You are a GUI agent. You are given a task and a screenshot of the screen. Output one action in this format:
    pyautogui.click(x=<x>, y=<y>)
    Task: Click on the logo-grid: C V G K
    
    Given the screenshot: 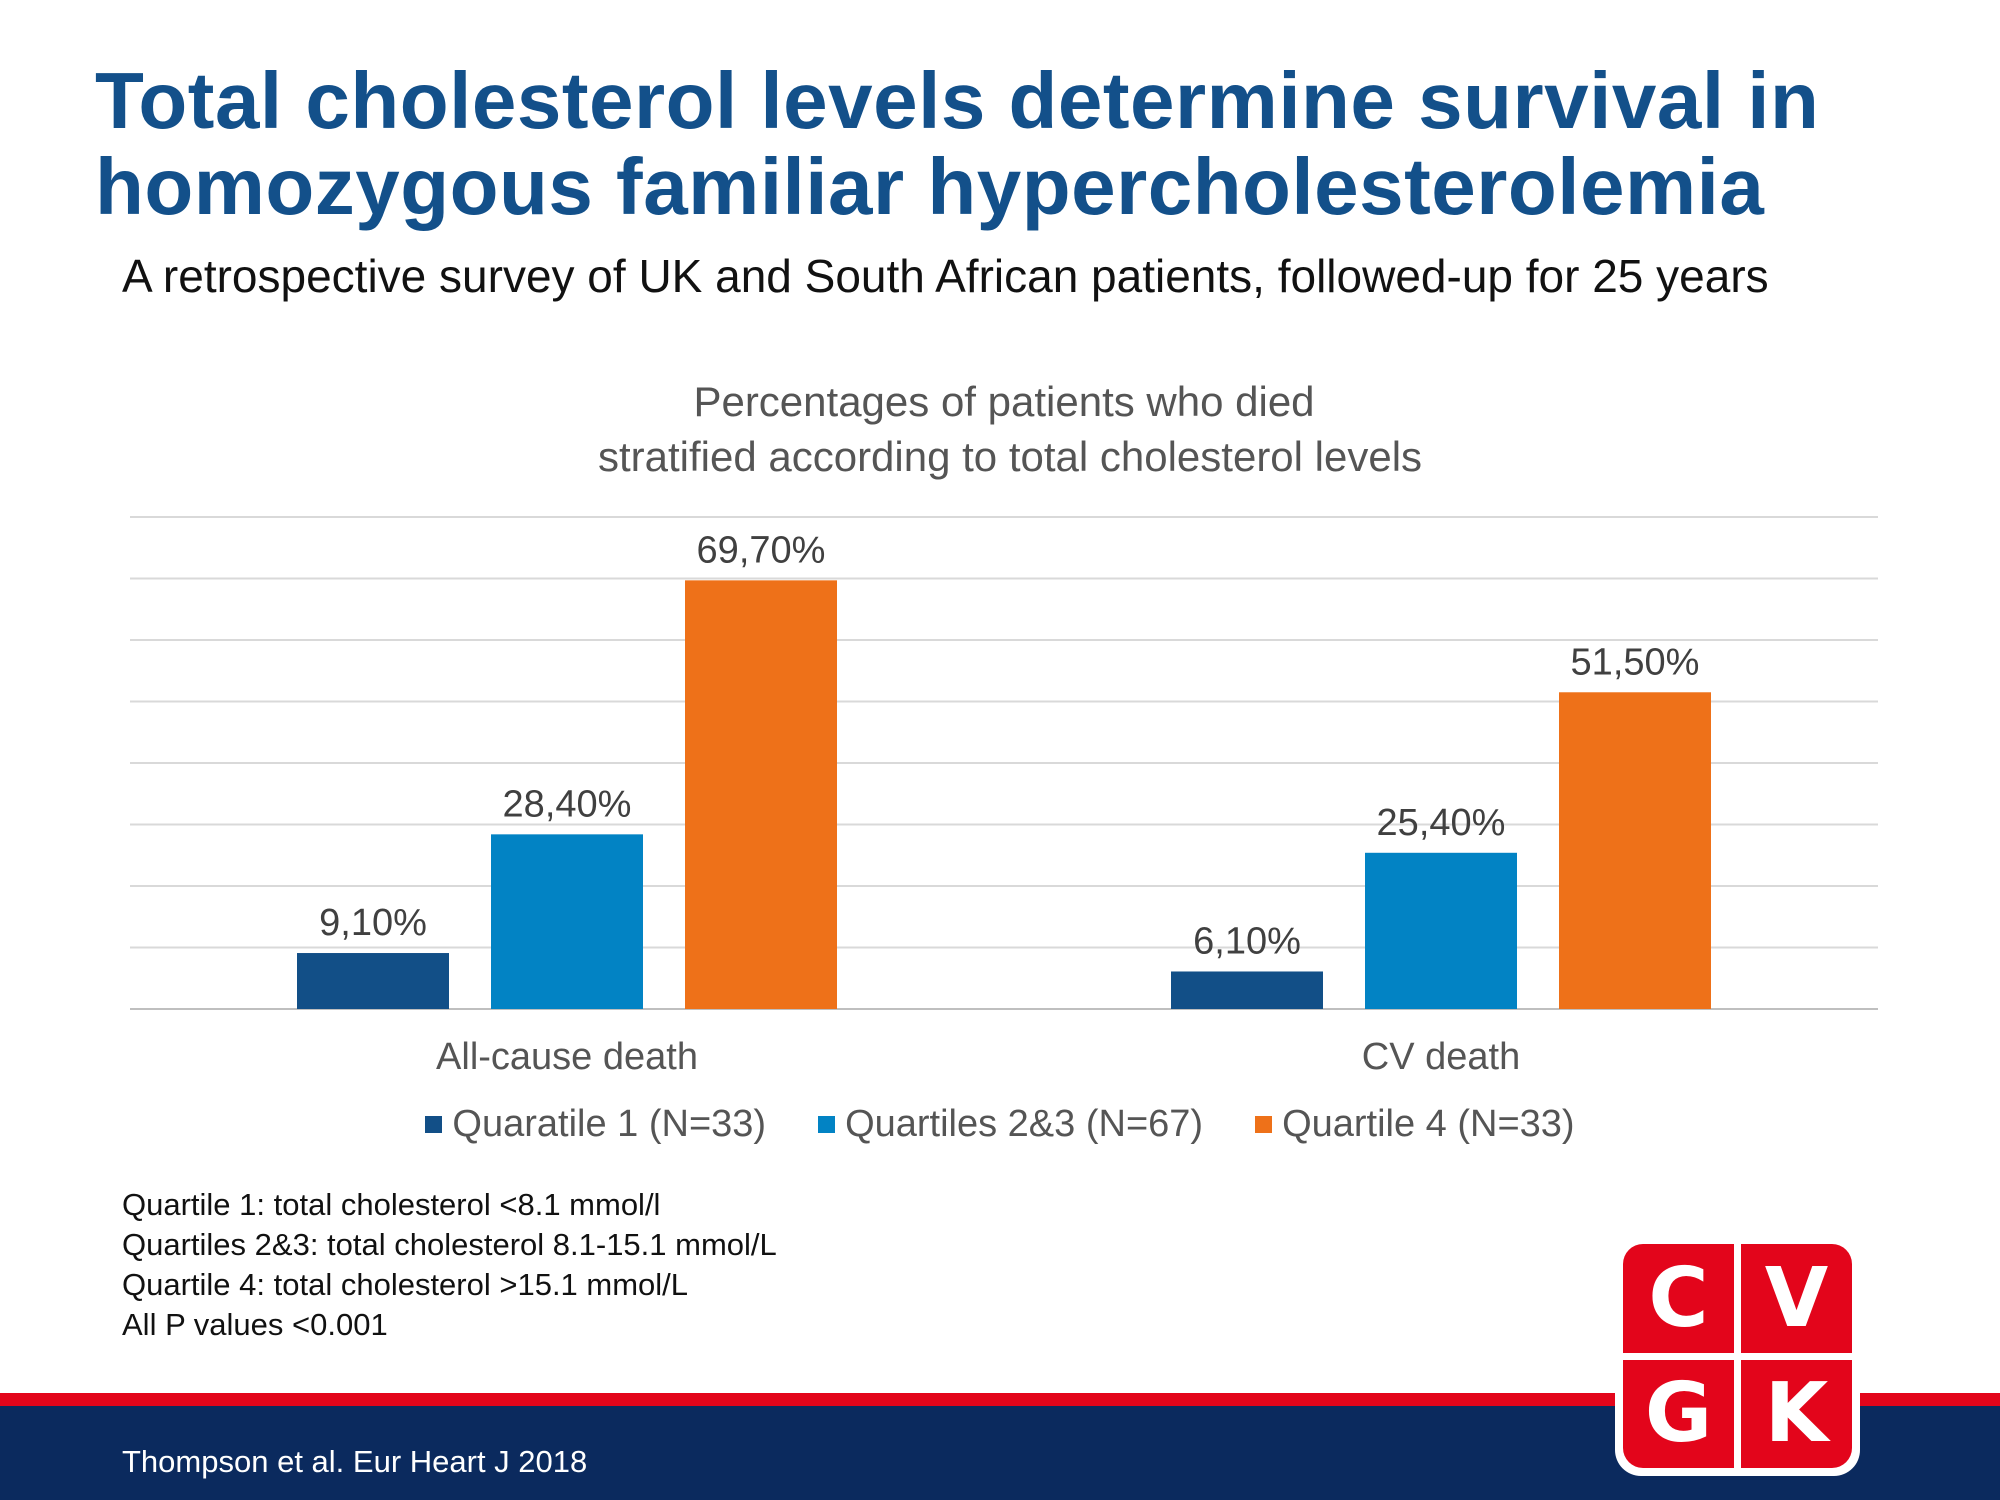 What is the action you would take?
    pyautogui.click(x=1737, y=1356)
    